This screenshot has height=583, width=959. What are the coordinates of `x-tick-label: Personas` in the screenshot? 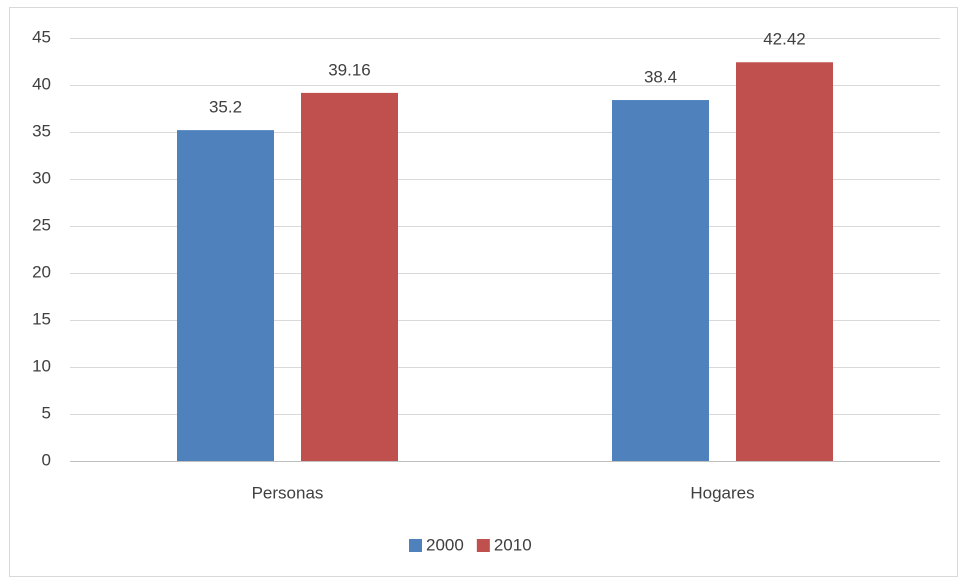 It's located at (288, 492).